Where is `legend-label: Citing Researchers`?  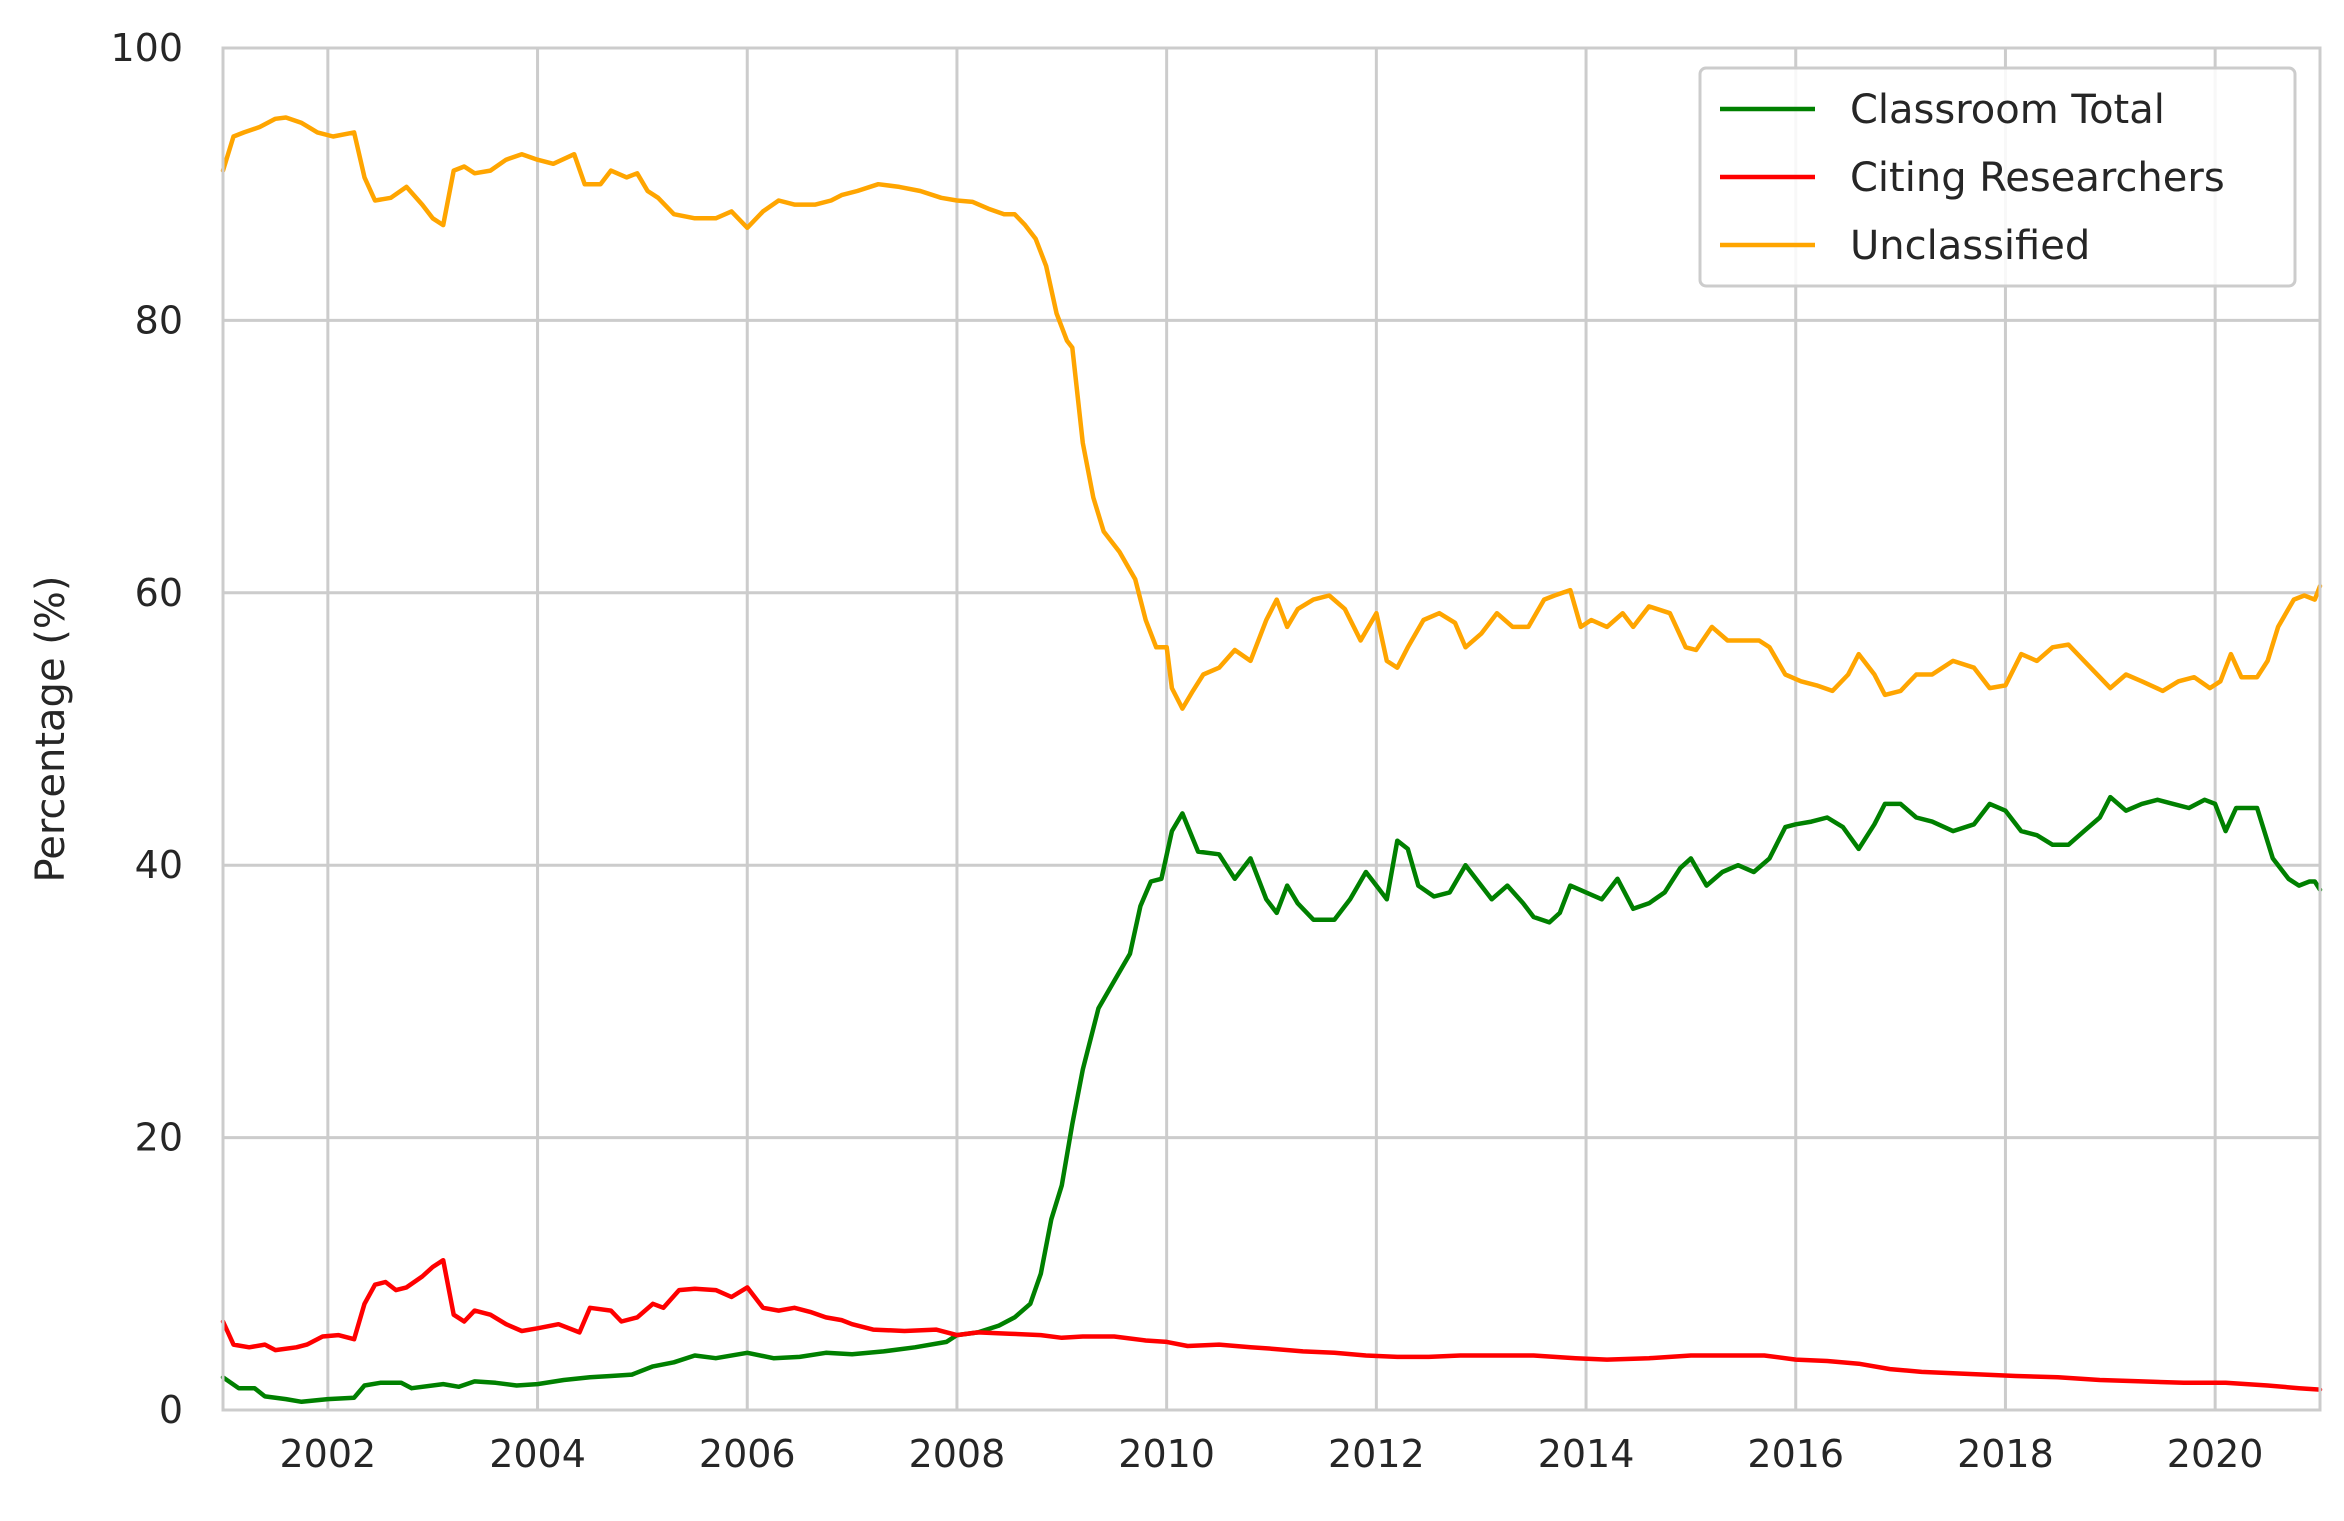 legend-label: Citing Researchers is located at coordinates (2037, 178).